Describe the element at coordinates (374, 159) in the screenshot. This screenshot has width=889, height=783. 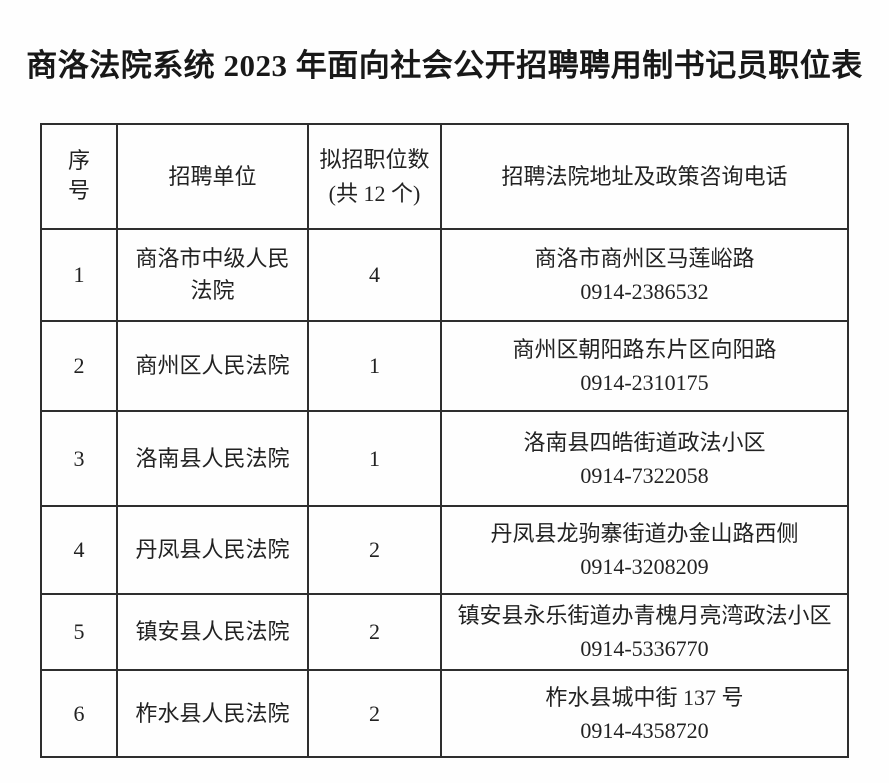
I see `header-positions-line1: 拟招职位数` at that location.